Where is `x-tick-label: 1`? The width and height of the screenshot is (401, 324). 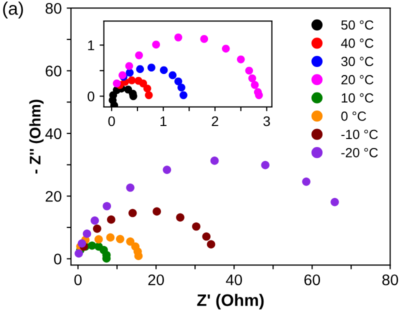
x-tick-label: 1 is located at coordinates (163, 121).